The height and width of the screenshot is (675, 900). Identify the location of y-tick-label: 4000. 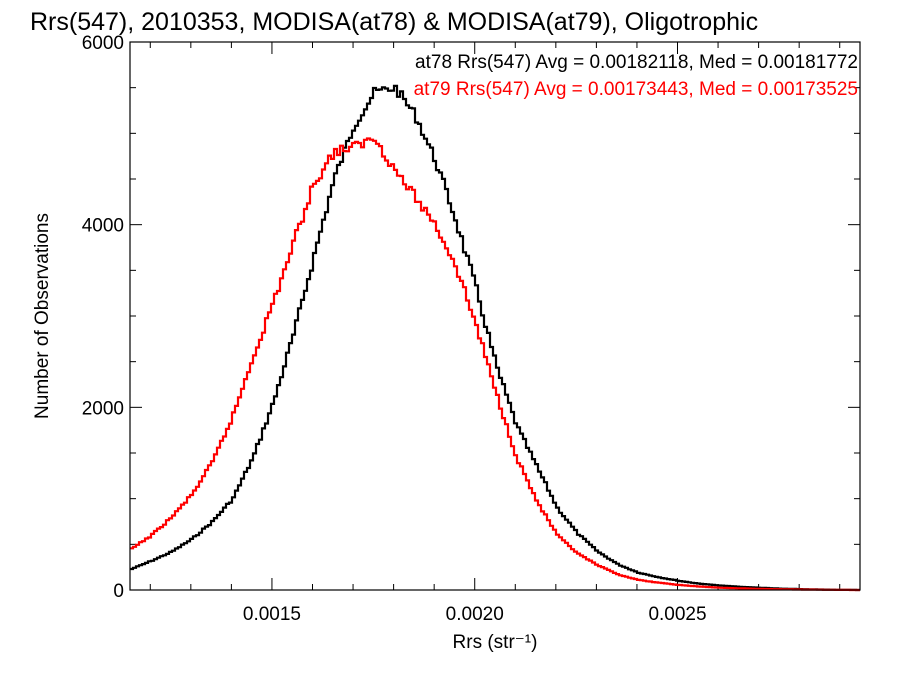
(103, 226).